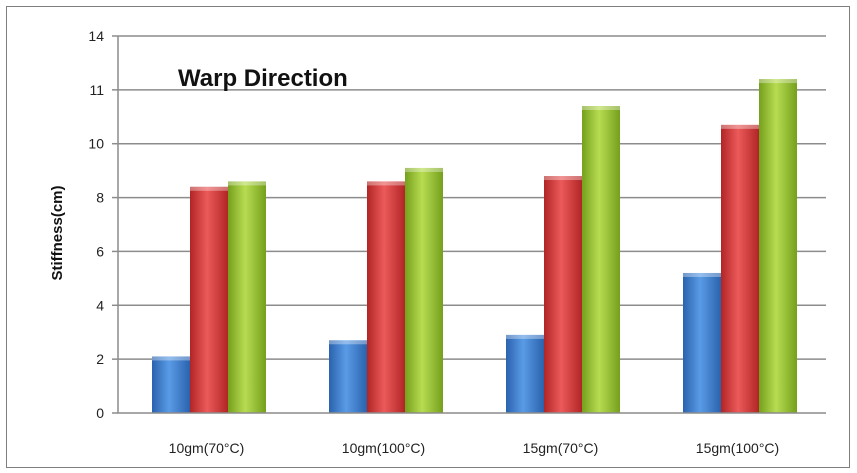  Describe the element at coordinates (383, 448) in the screenshot. I see `x-tick-label: 10gm(100°C)` at that location.